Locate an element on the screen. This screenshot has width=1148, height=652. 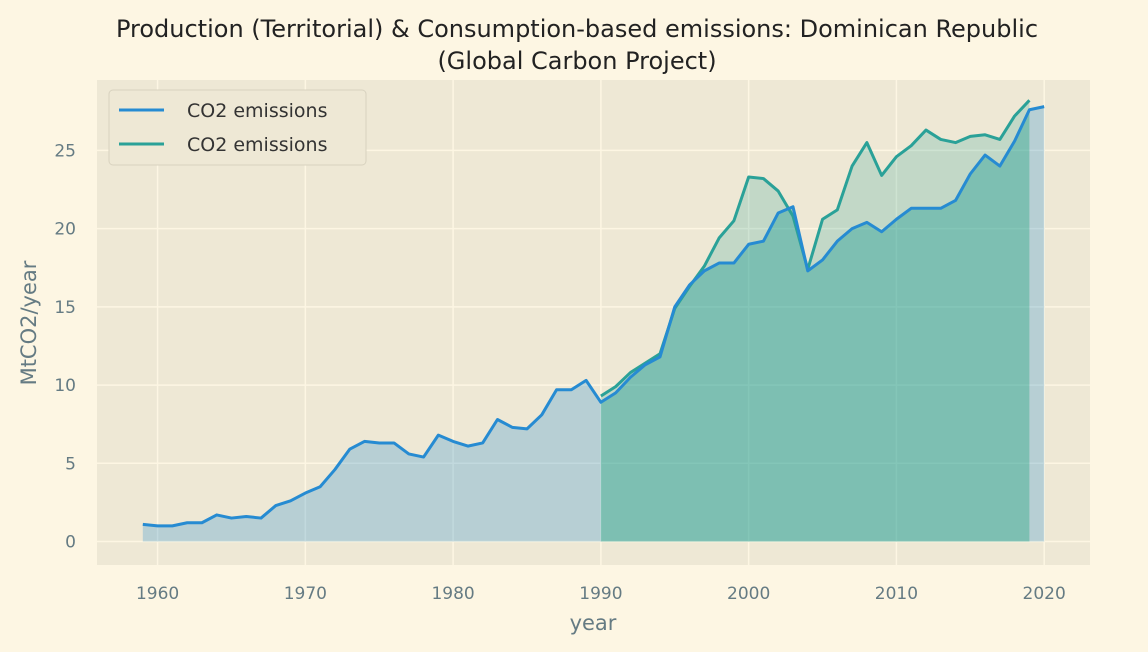
y-tick-label: 25 is located at coordinates (65, 151).